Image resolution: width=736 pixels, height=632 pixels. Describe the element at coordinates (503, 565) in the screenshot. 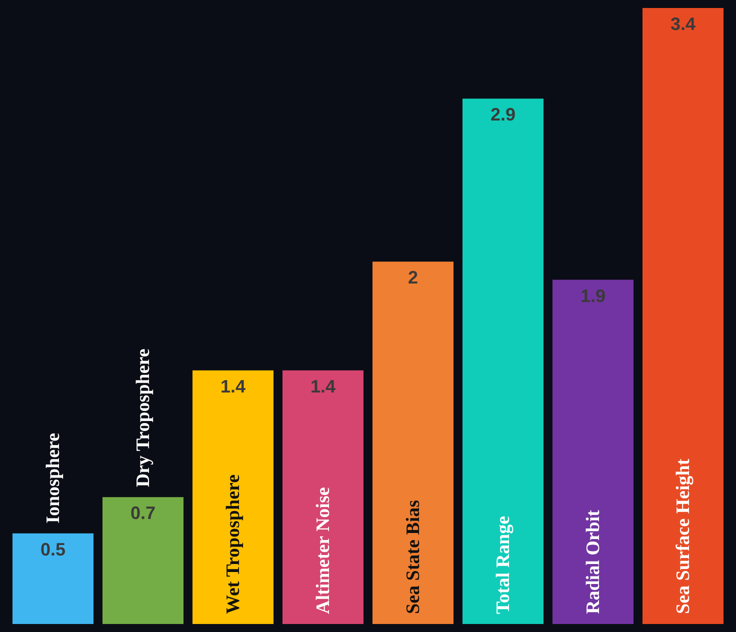

I see `x-tick-label: Total Range` at that location.